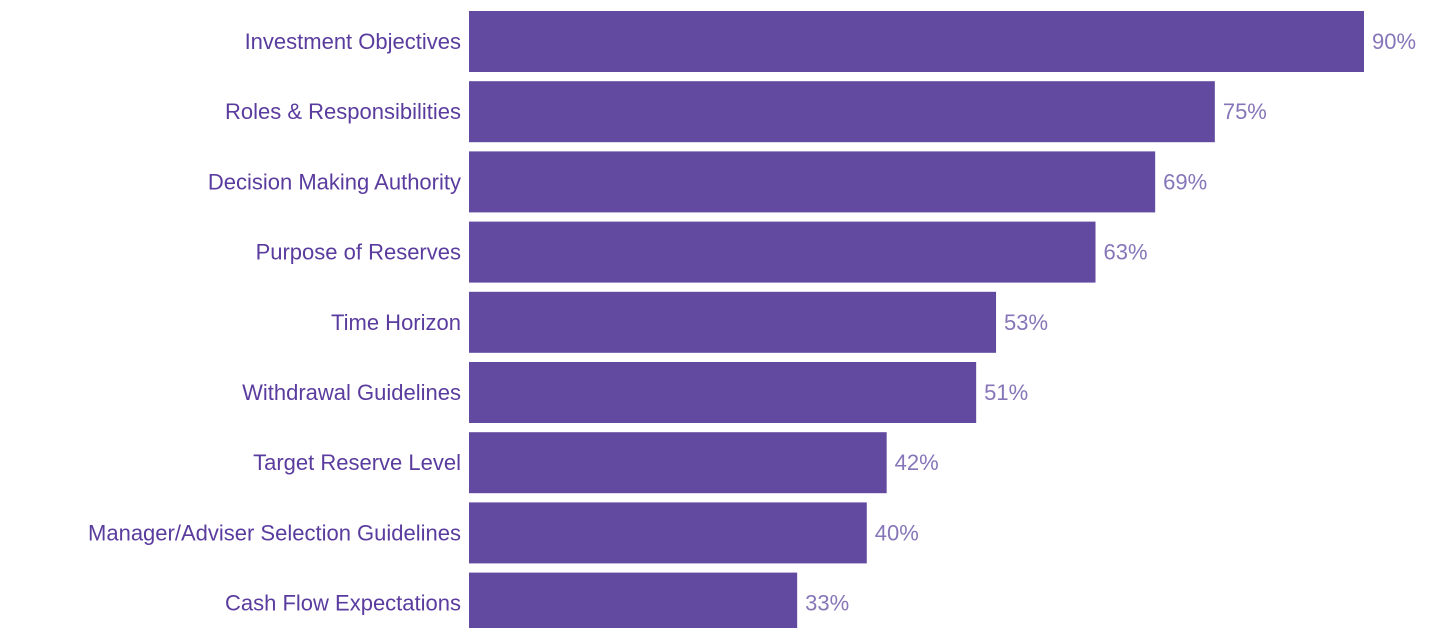 The height and width of the screenshot is (633, 1438). What do you see at coordinates (274, 532) in the screenshot?
I see `category-label: Manager/Adviser Selection Guidelines` at bounding box center [274, 532].